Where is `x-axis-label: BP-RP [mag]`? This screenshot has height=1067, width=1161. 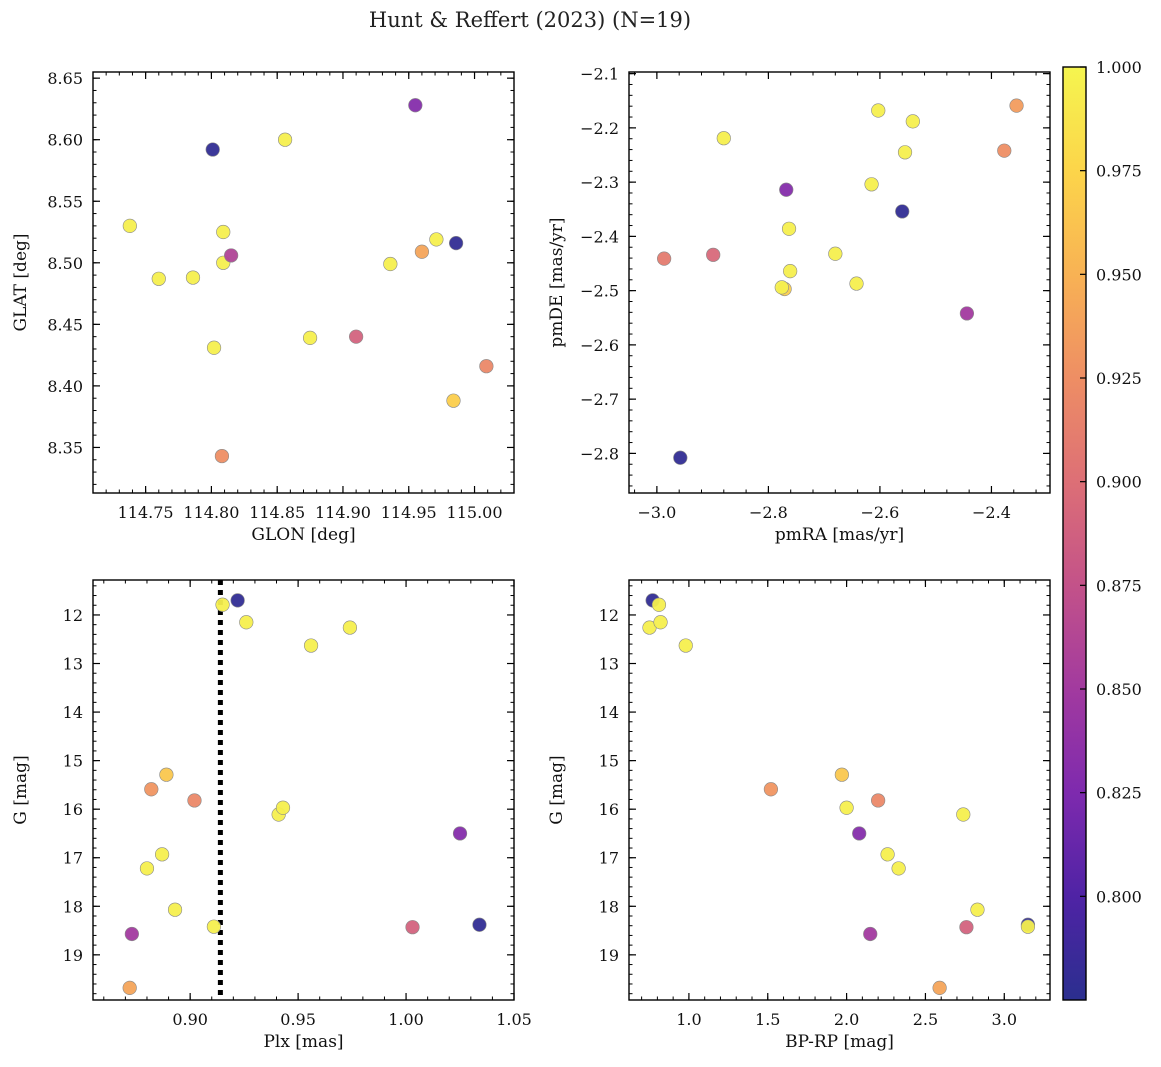
x-axis-label: BP-RP [mag] is located at coordinates (839, 1042).